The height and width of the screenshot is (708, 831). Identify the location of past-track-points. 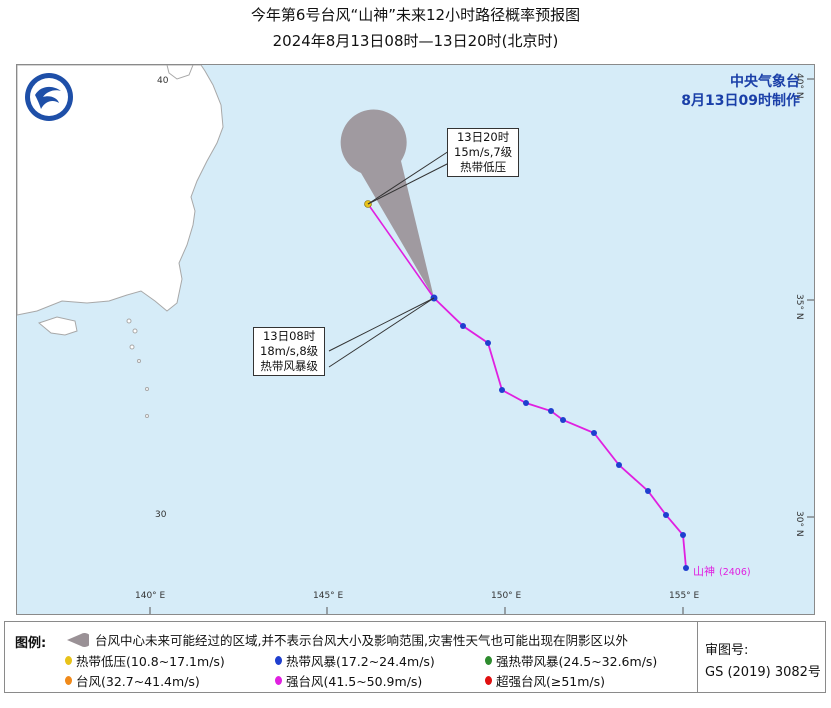
(559, 432).